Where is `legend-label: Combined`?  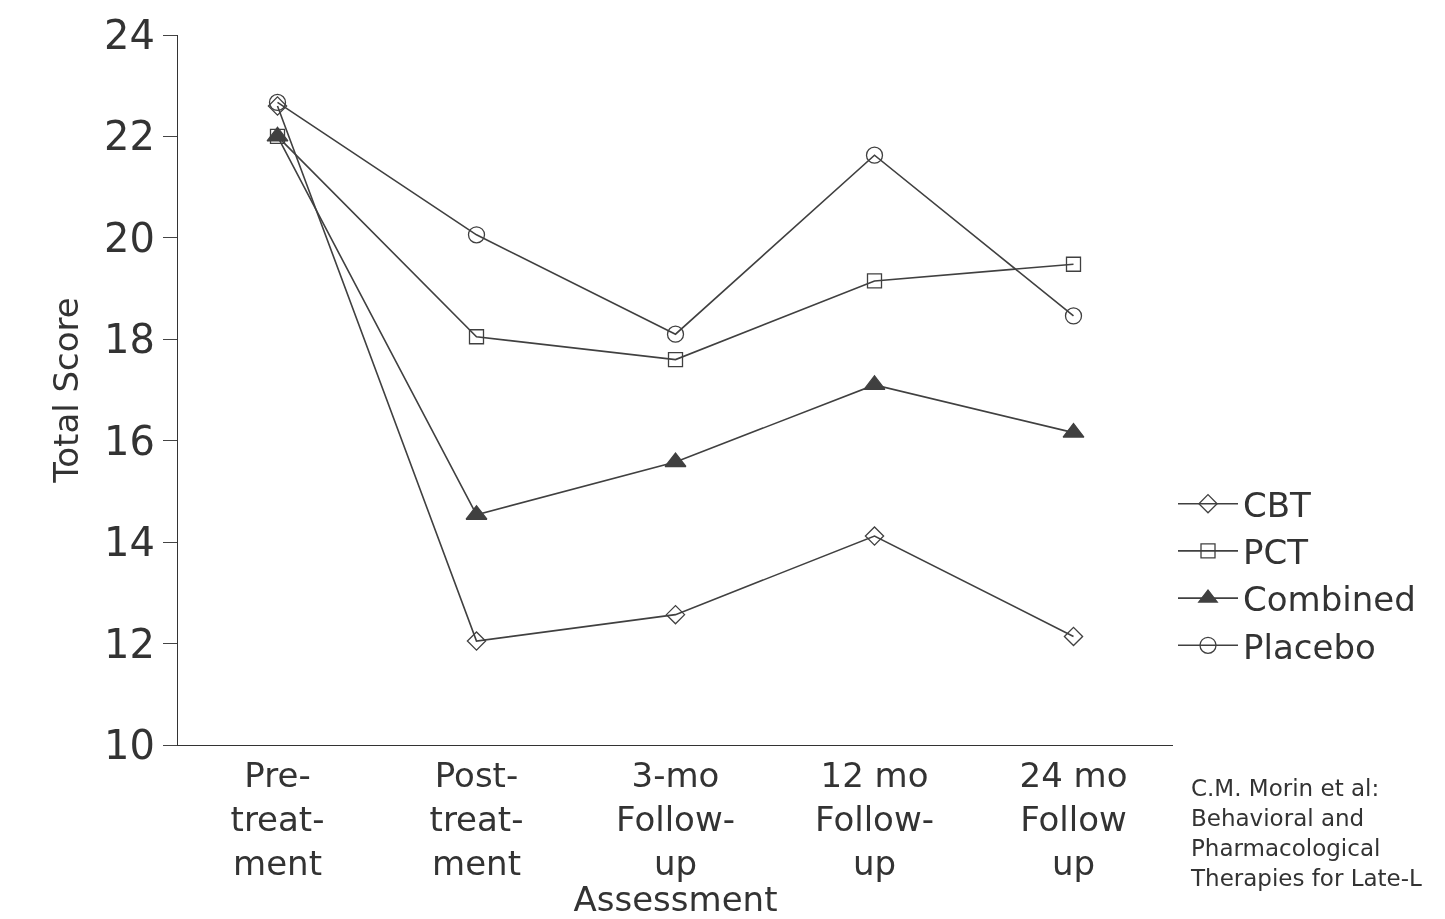 legend-label: Combined is located at coordinates (1329, 599).